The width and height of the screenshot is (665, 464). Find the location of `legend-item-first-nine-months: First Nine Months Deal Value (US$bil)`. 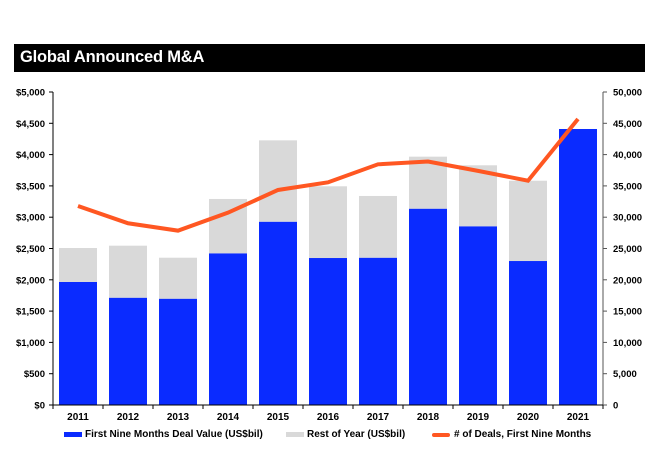

legend-item-first-nine-months: First Nine Months Deal Value (US$bil) is located at coordinates (163, 434).